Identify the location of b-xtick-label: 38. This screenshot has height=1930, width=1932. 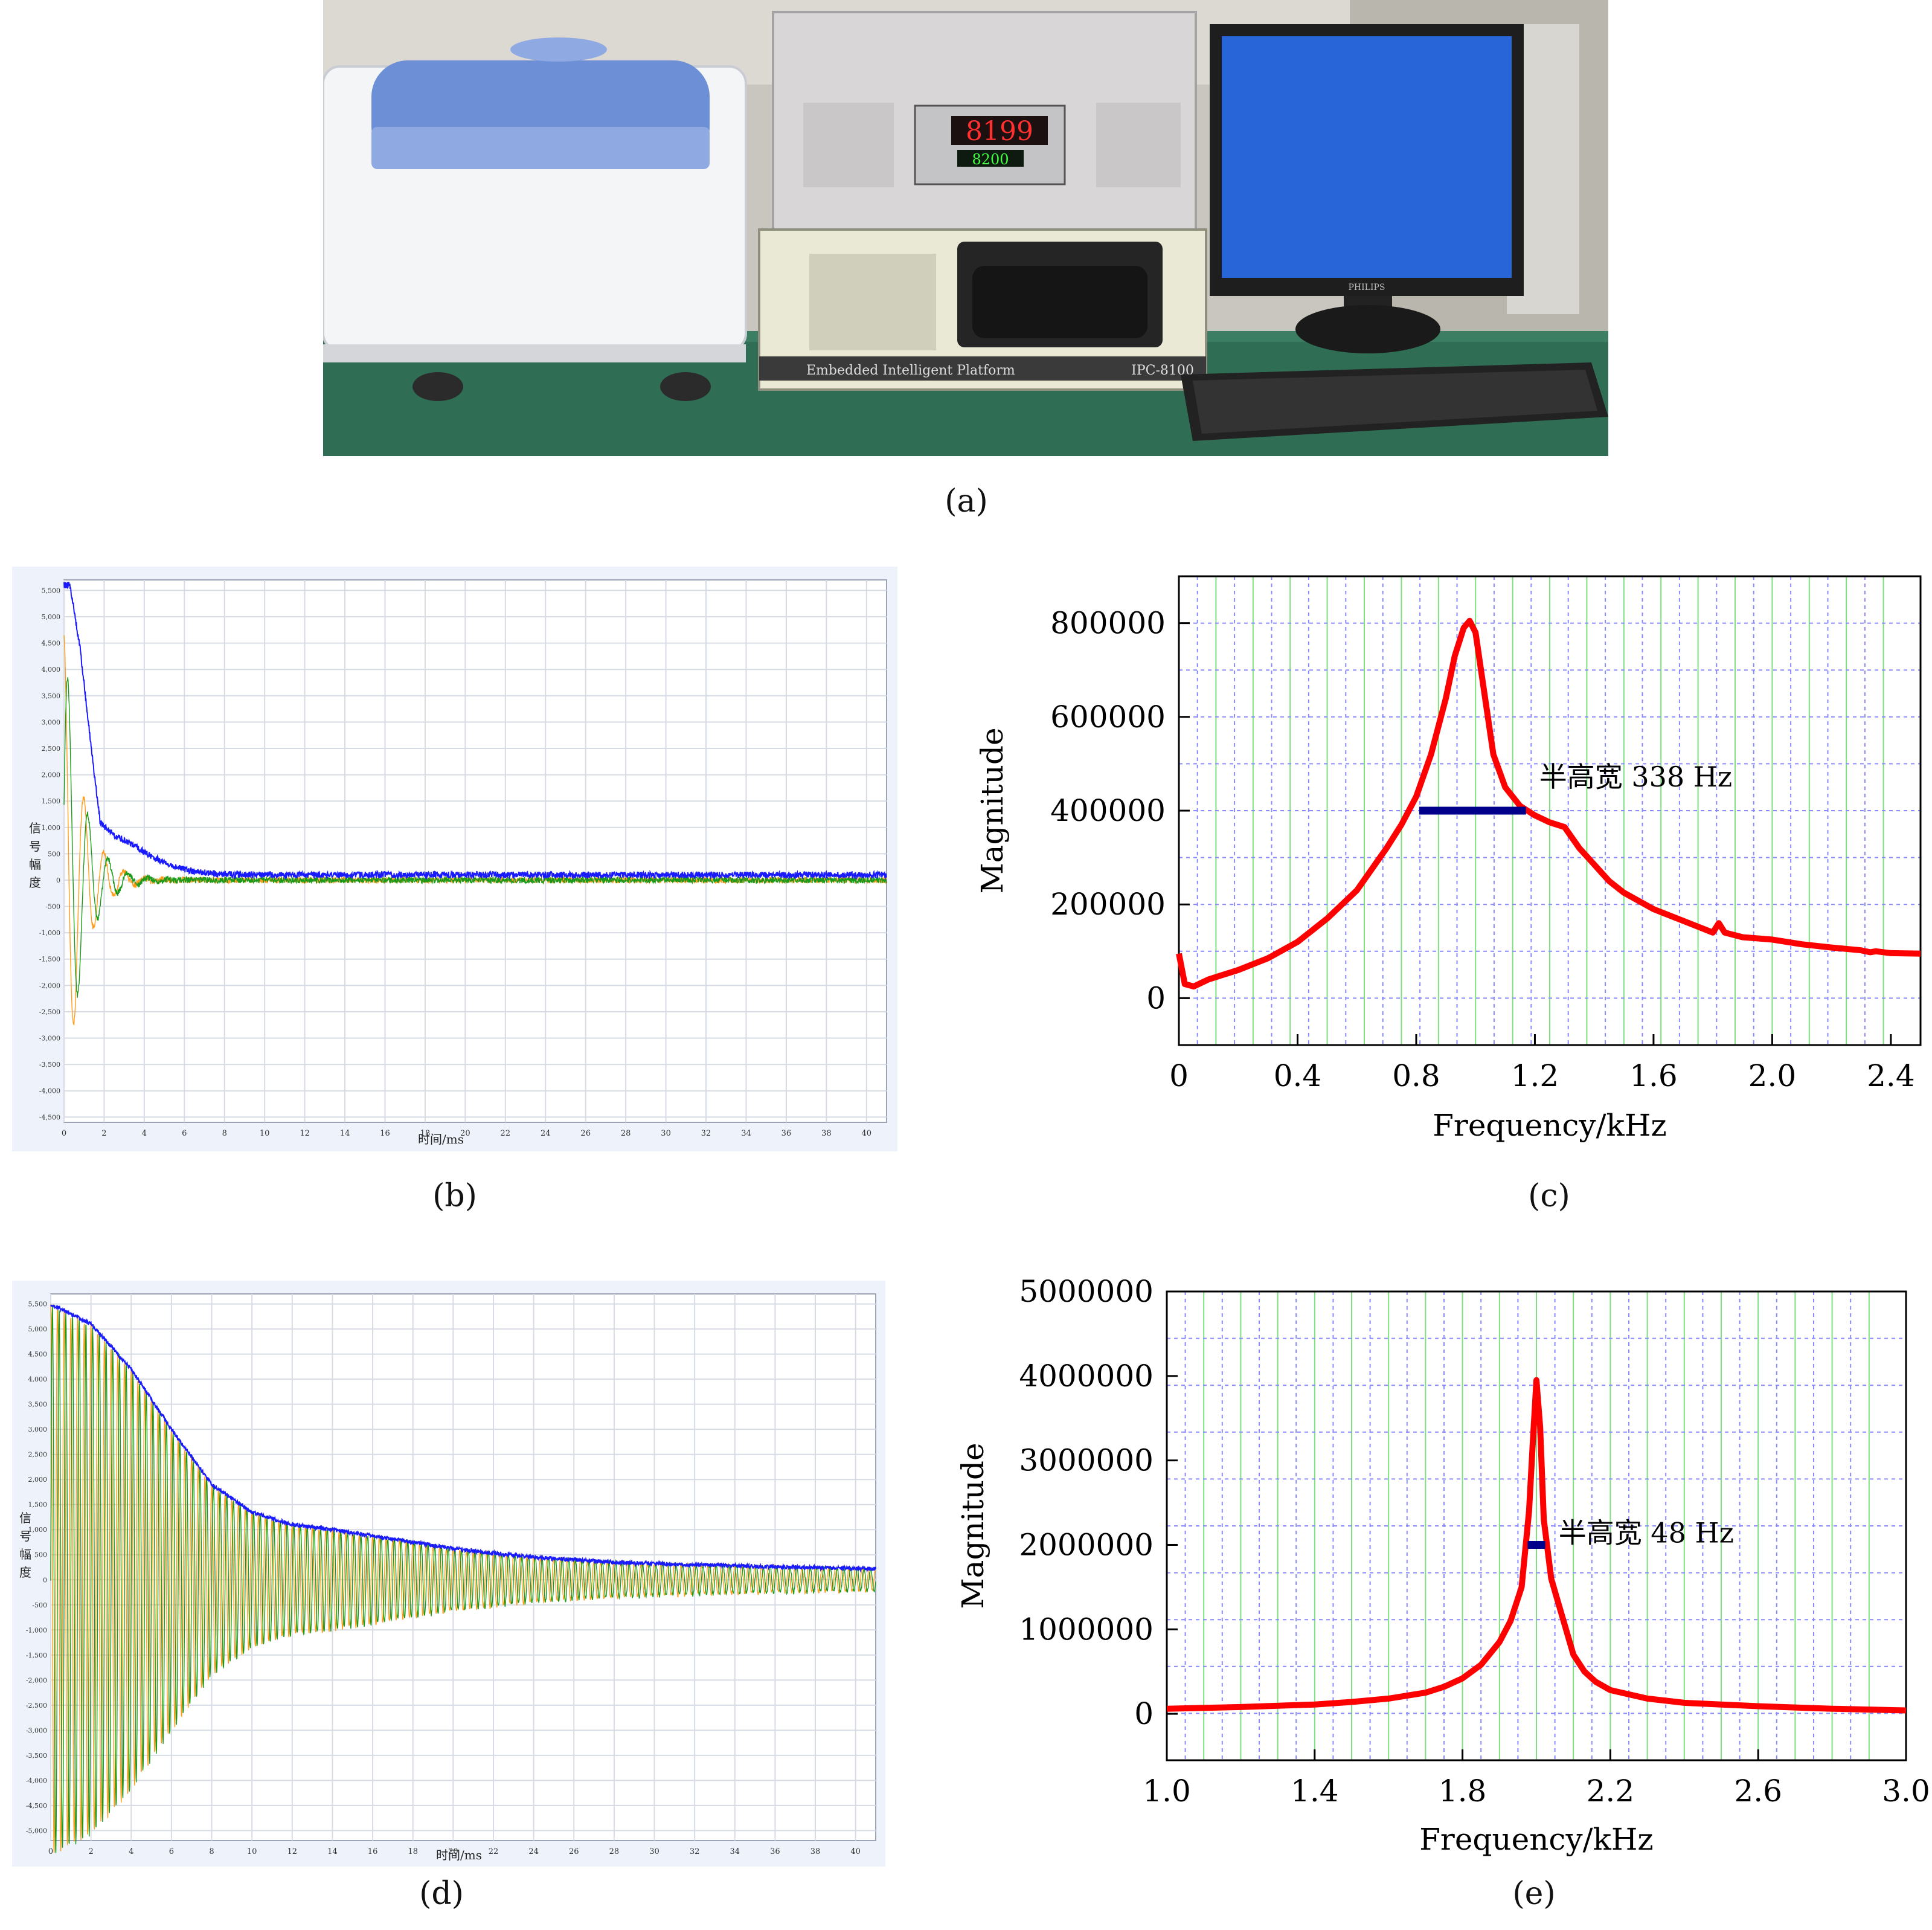
(826, 1133).